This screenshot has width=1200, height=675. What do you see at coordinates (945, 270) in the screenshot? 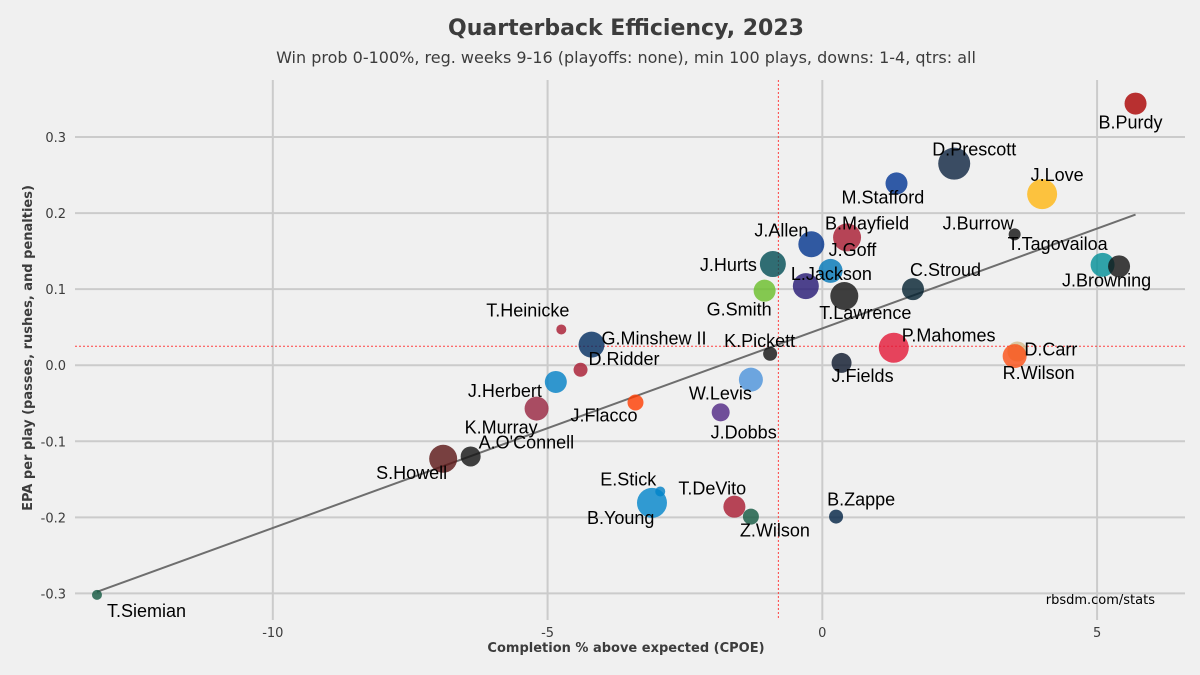
I see `label-c-stroud: C.Stroud` at bounding box center [945, 270].